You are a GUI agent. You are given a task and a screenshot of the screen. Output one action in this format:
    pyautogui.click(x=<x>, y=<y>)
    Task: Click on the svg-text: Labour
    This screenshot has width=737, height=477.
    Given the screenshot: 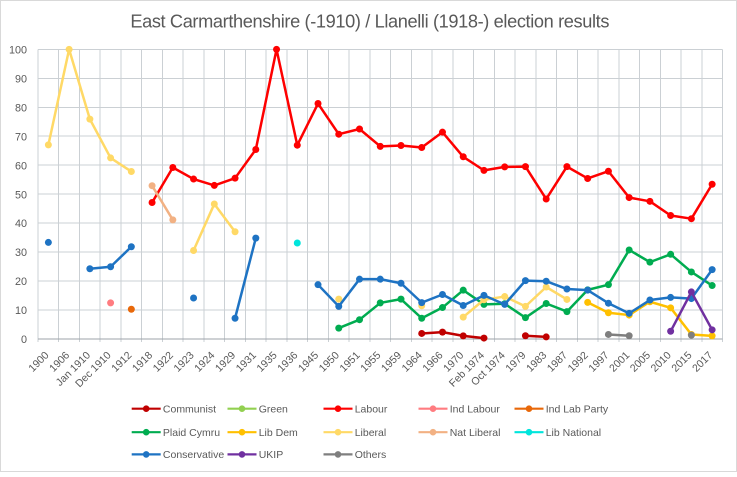 What is the action you would take?
    pyautogui.click(x=371, y=410)
    